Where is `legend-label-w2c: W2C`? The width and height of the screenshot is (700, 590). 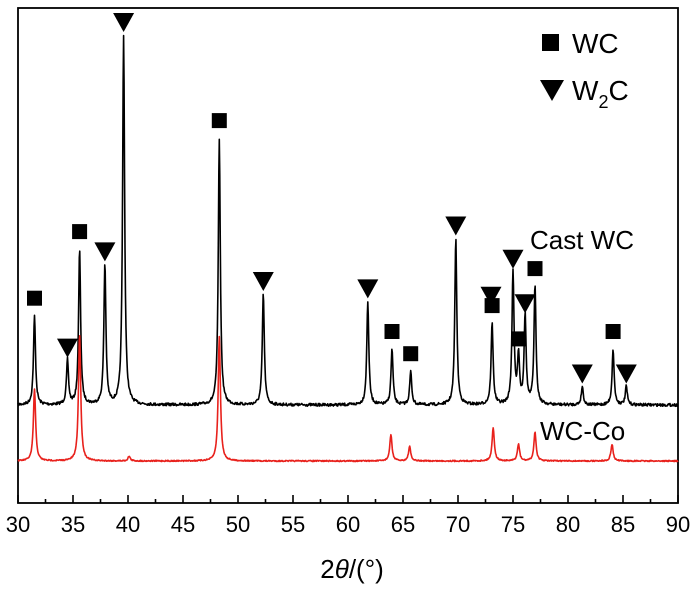
legend-label-w2c: W2C is located at coordinates (600, 93).